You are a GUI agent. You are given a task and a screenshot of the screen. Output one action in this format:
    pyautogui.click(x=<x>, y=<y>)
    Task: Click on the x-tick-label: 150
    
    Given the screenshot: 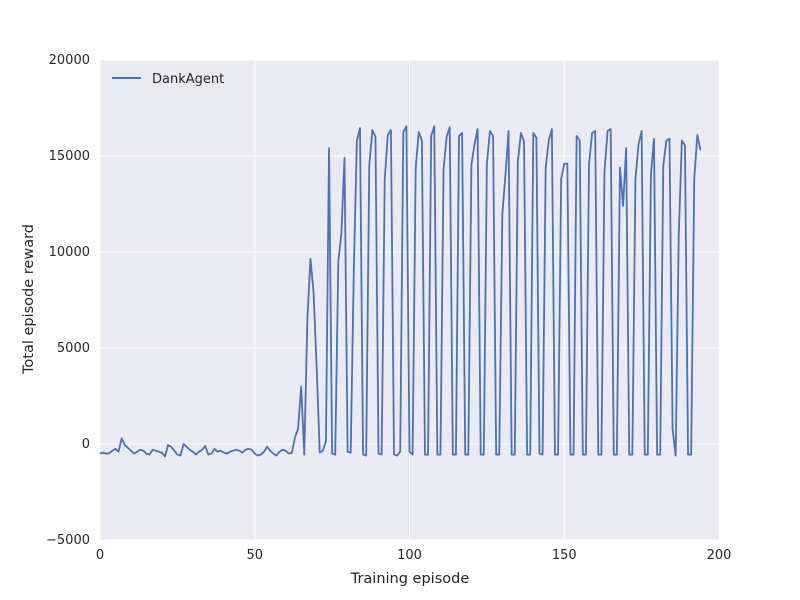 What is the action you would take?
    pyautogui.click(x=564, y=555)
    